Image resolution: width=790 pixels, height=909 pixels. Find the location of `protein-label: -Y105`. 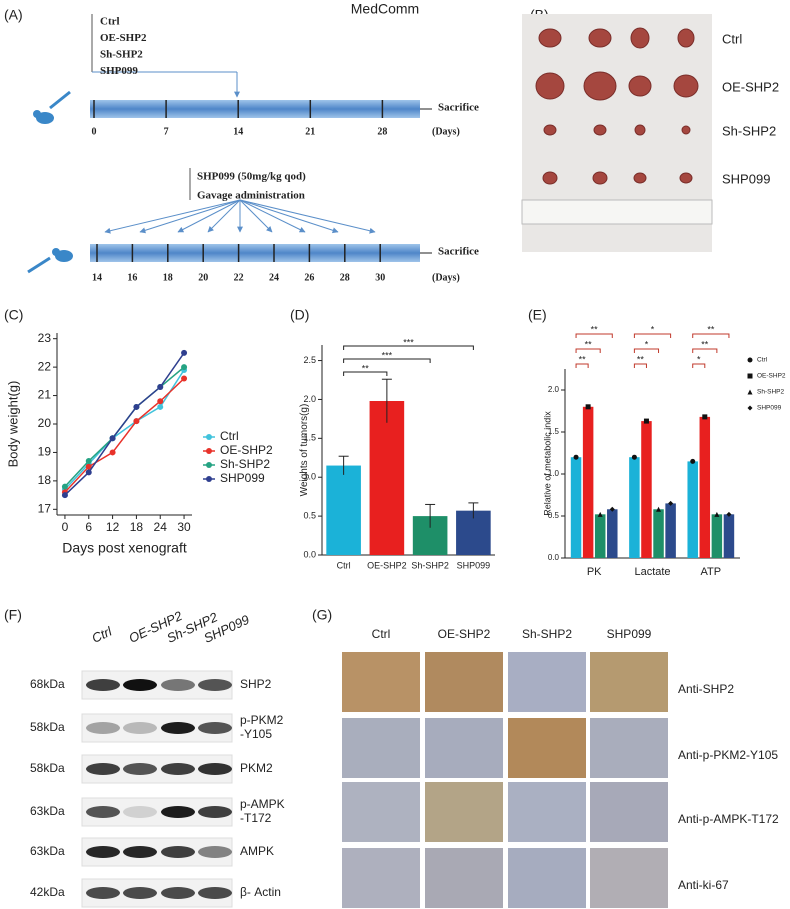

protein-label: -Y105 is located at coordinates (256, 734).